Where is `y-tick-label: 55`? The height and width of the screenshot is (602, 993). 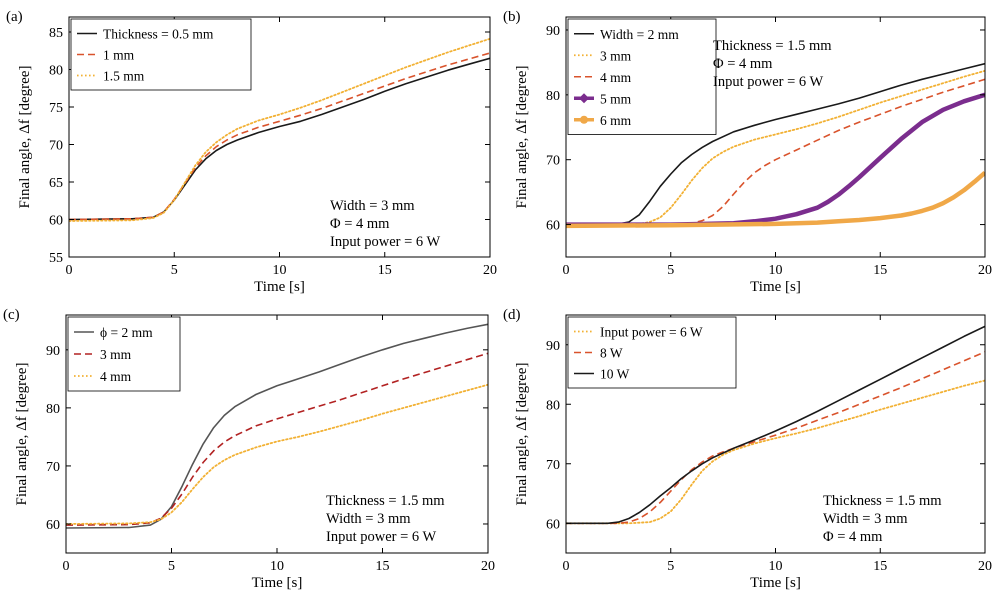 y-tick-label: 55 is located at coordinates (56, 258).